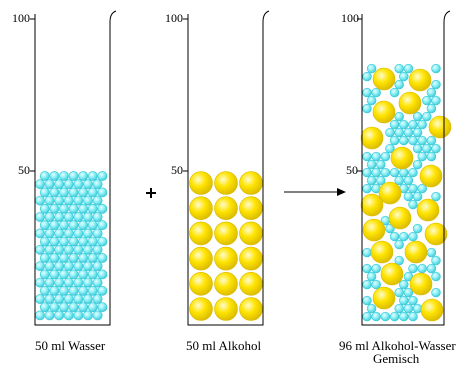 The height and width of the screenshot is (366, 474). I want to click on beaker3-scale-100: 100, so click(350, 18).